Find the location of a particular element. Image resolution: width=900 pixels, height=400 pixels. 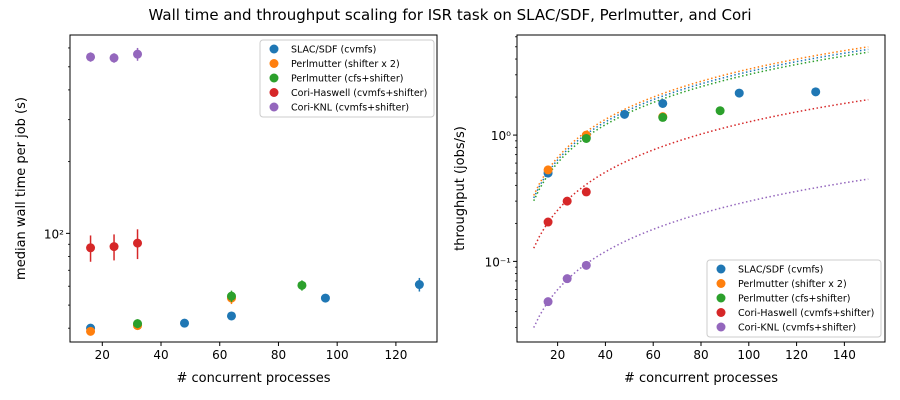

fit-line-cori-haswell-cvmfs-shifter is located at coordinates (701, 173).